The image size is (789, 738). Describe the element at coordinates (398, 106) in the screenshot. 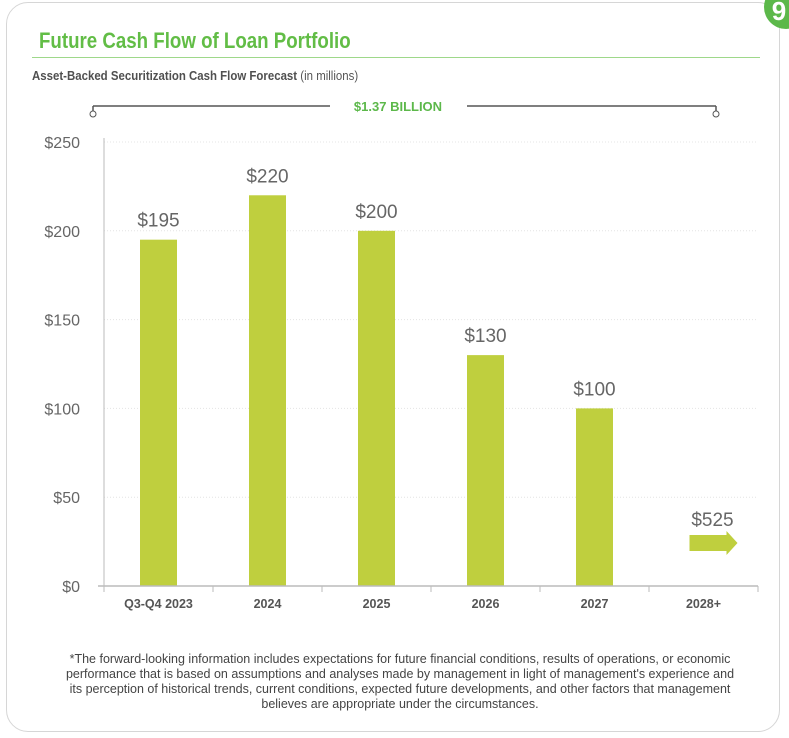

I see `total-label: $1.37 BILLION` at that location.